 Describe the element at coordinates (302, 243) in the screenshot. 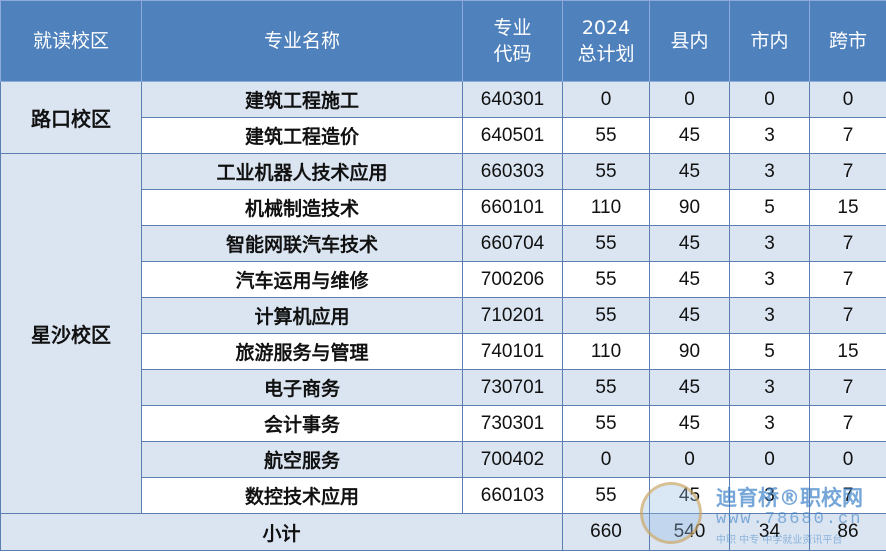

I see `major-cell: 智能网联汽车技术` at that location.